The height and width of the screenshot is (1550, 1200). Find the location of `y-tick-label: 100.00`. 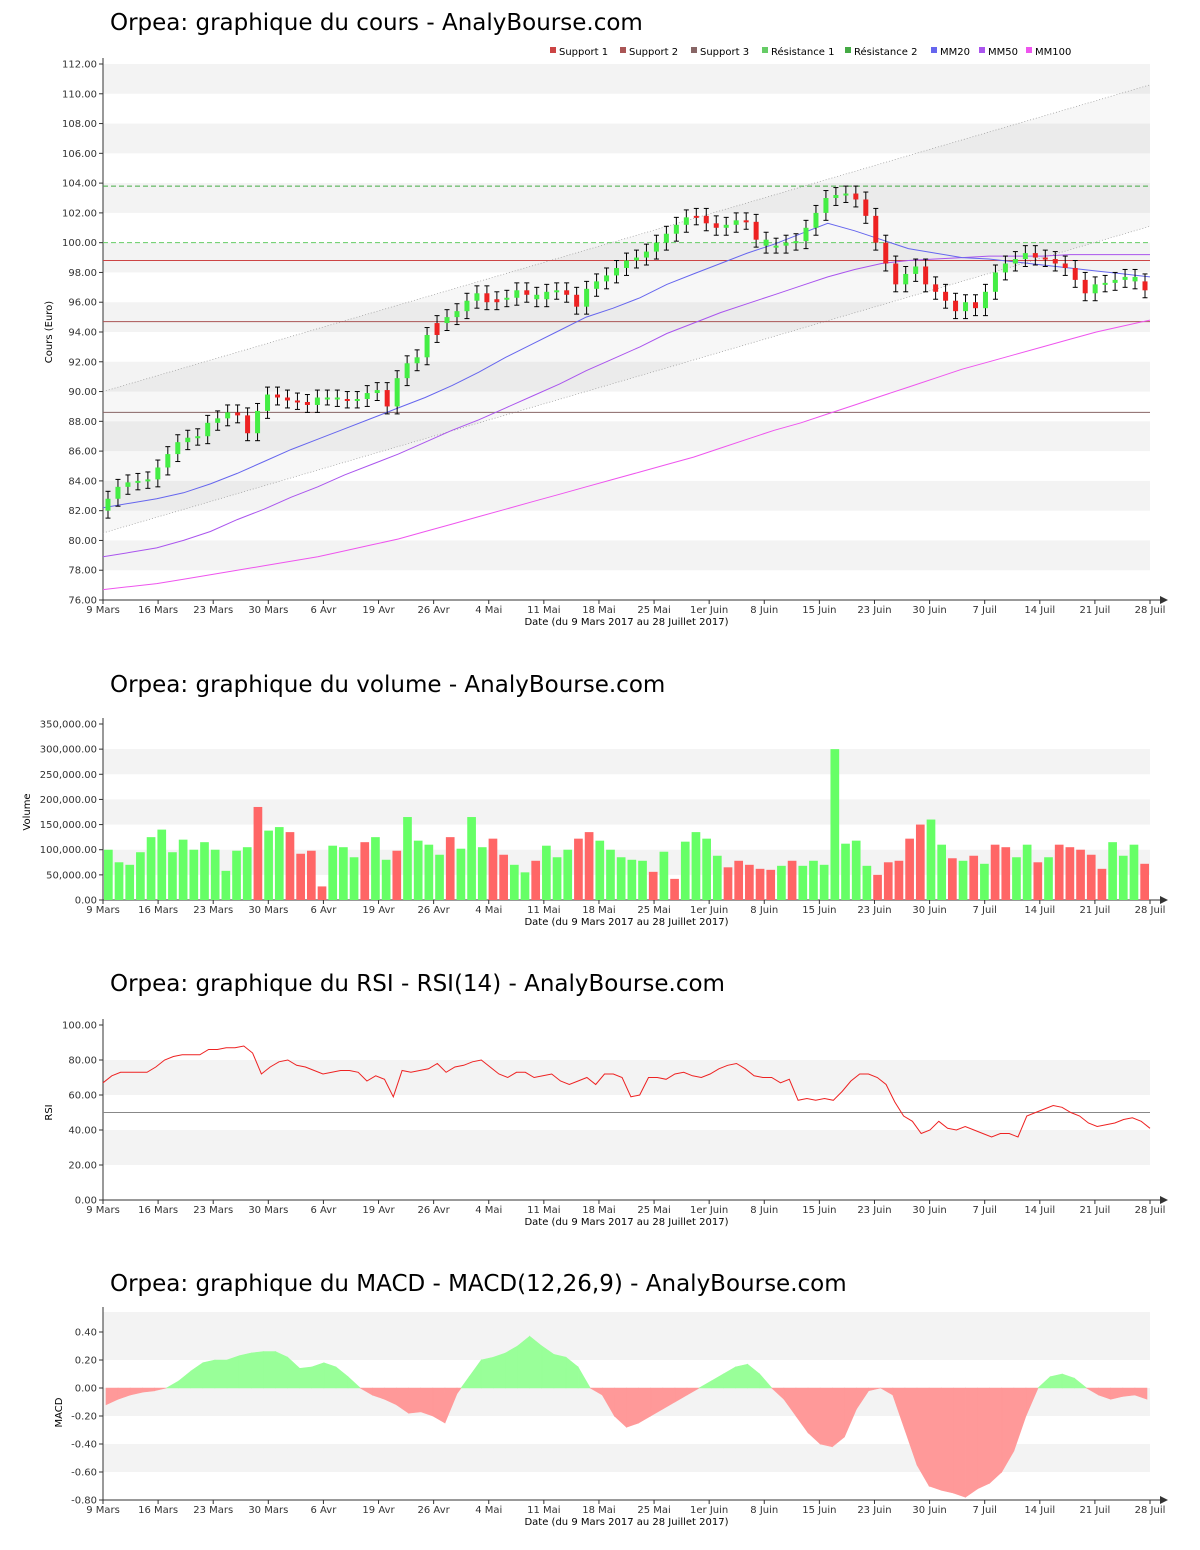

y-tick-label: 100.00 is located at coordinates (79, 1026).